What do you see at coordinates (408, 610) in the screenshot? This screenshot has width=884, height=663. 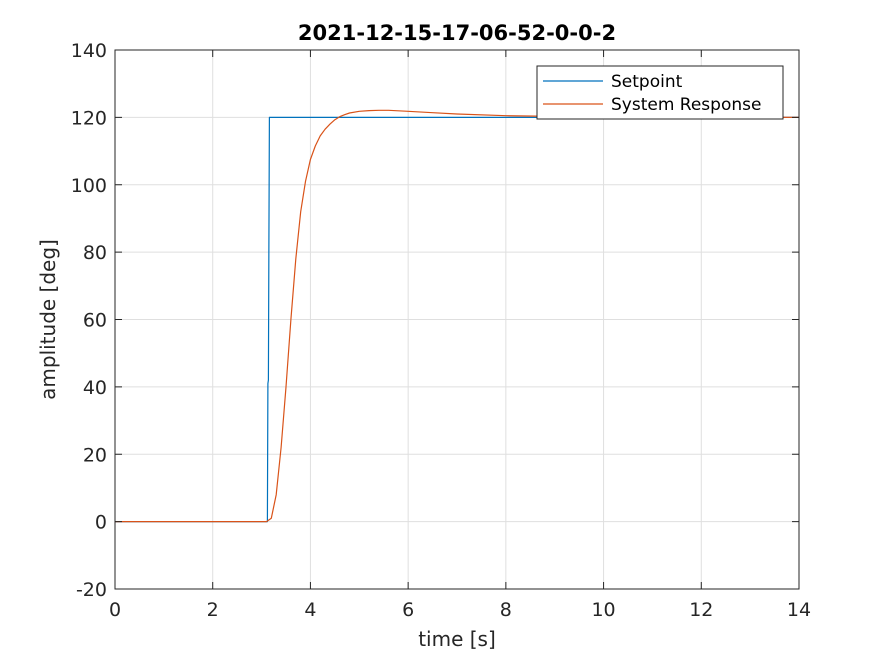 I see `x-tick-label: 6` at bounding box center [408, 610].